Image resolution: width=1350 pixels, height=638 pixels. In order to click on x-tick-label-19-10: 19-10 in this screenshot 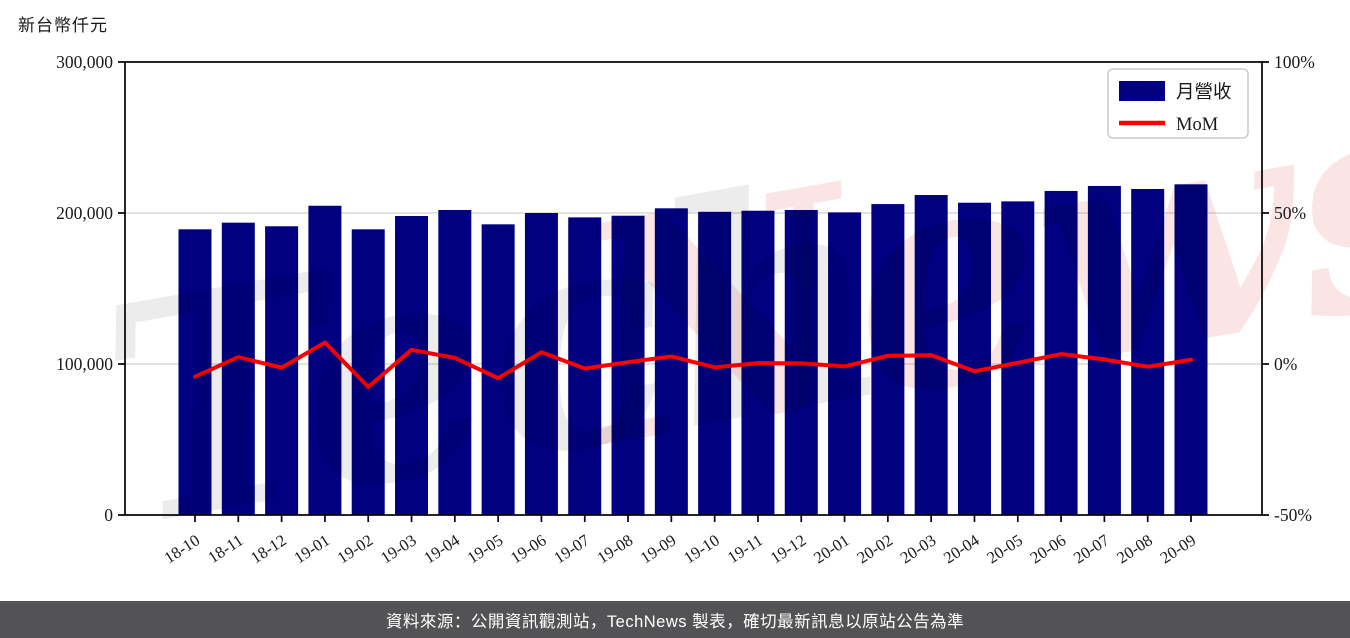, I will do `click(701, 548)`.